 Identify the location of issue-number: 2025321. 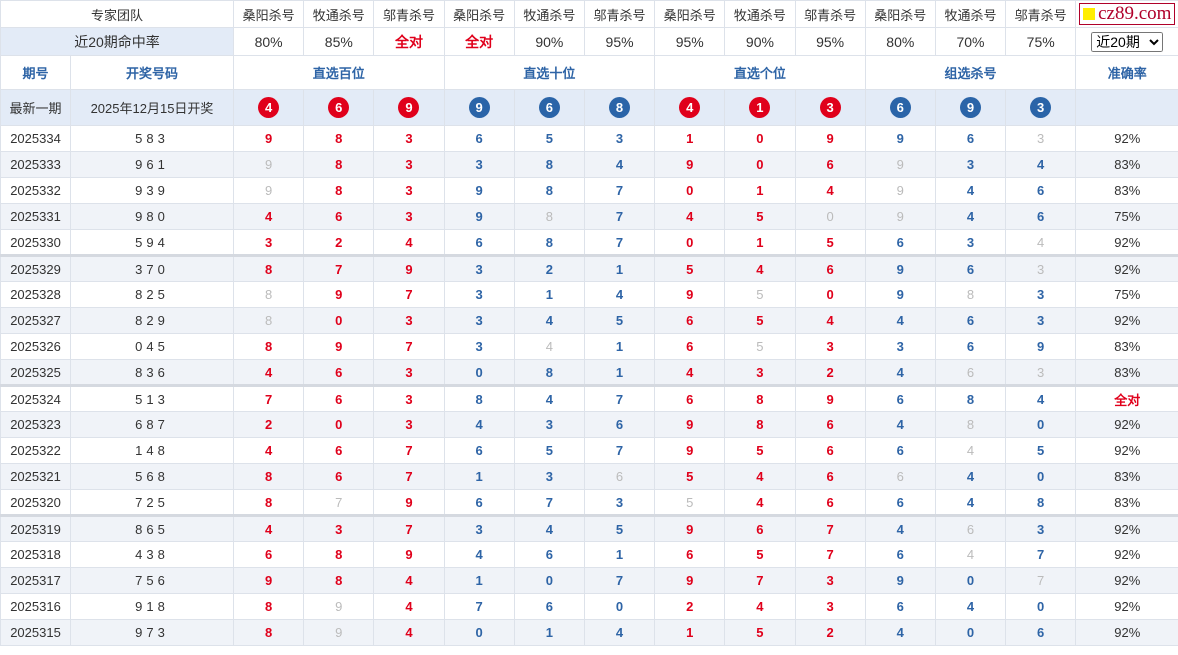
(35, 476).